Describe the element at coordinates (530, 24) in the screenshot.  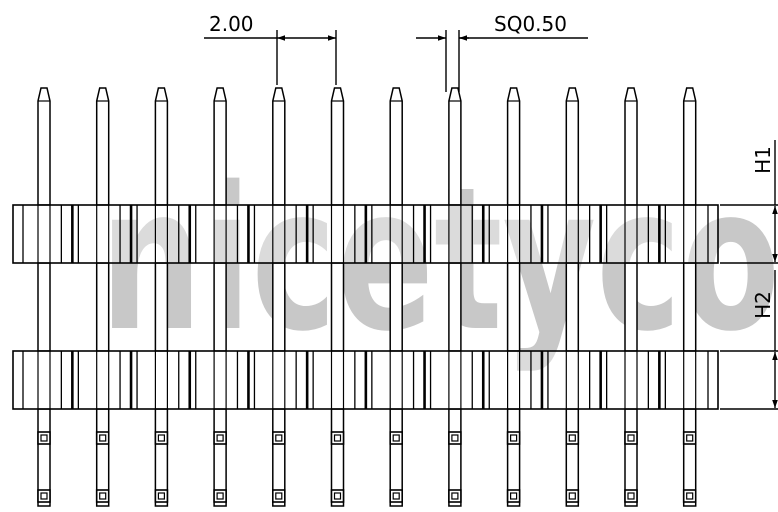
I see `pin-size-label: SQ0.50` at that location.